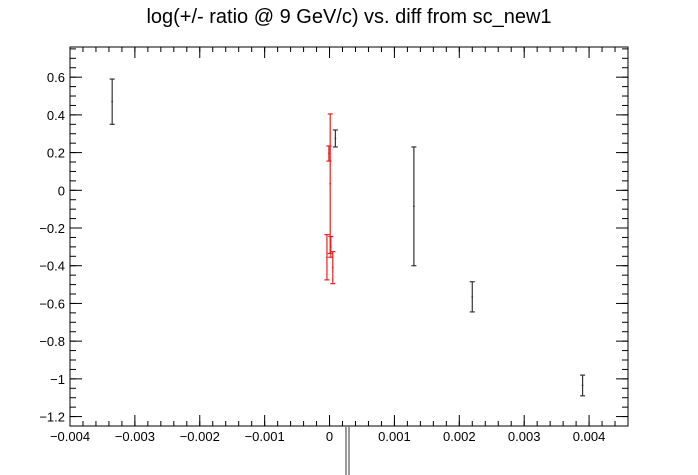 This screenshot has width=698, height=475. What do you see at coordinates (265, 436) in the screenshot?
I see `x-tick-label: −0.001` at bounding box center [265, 436].